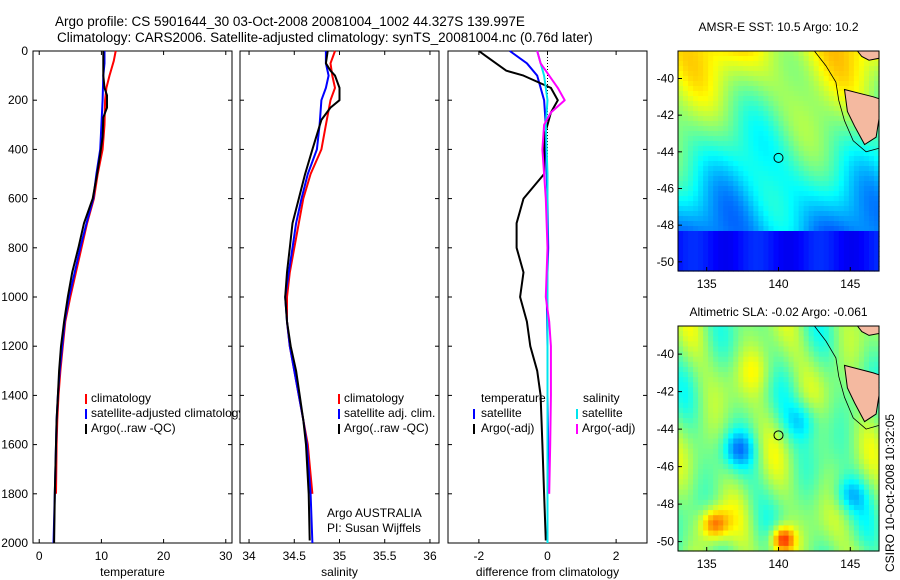 The image size is (900, 580). I want to click on y-tick-label: -42, so click(666, 115).